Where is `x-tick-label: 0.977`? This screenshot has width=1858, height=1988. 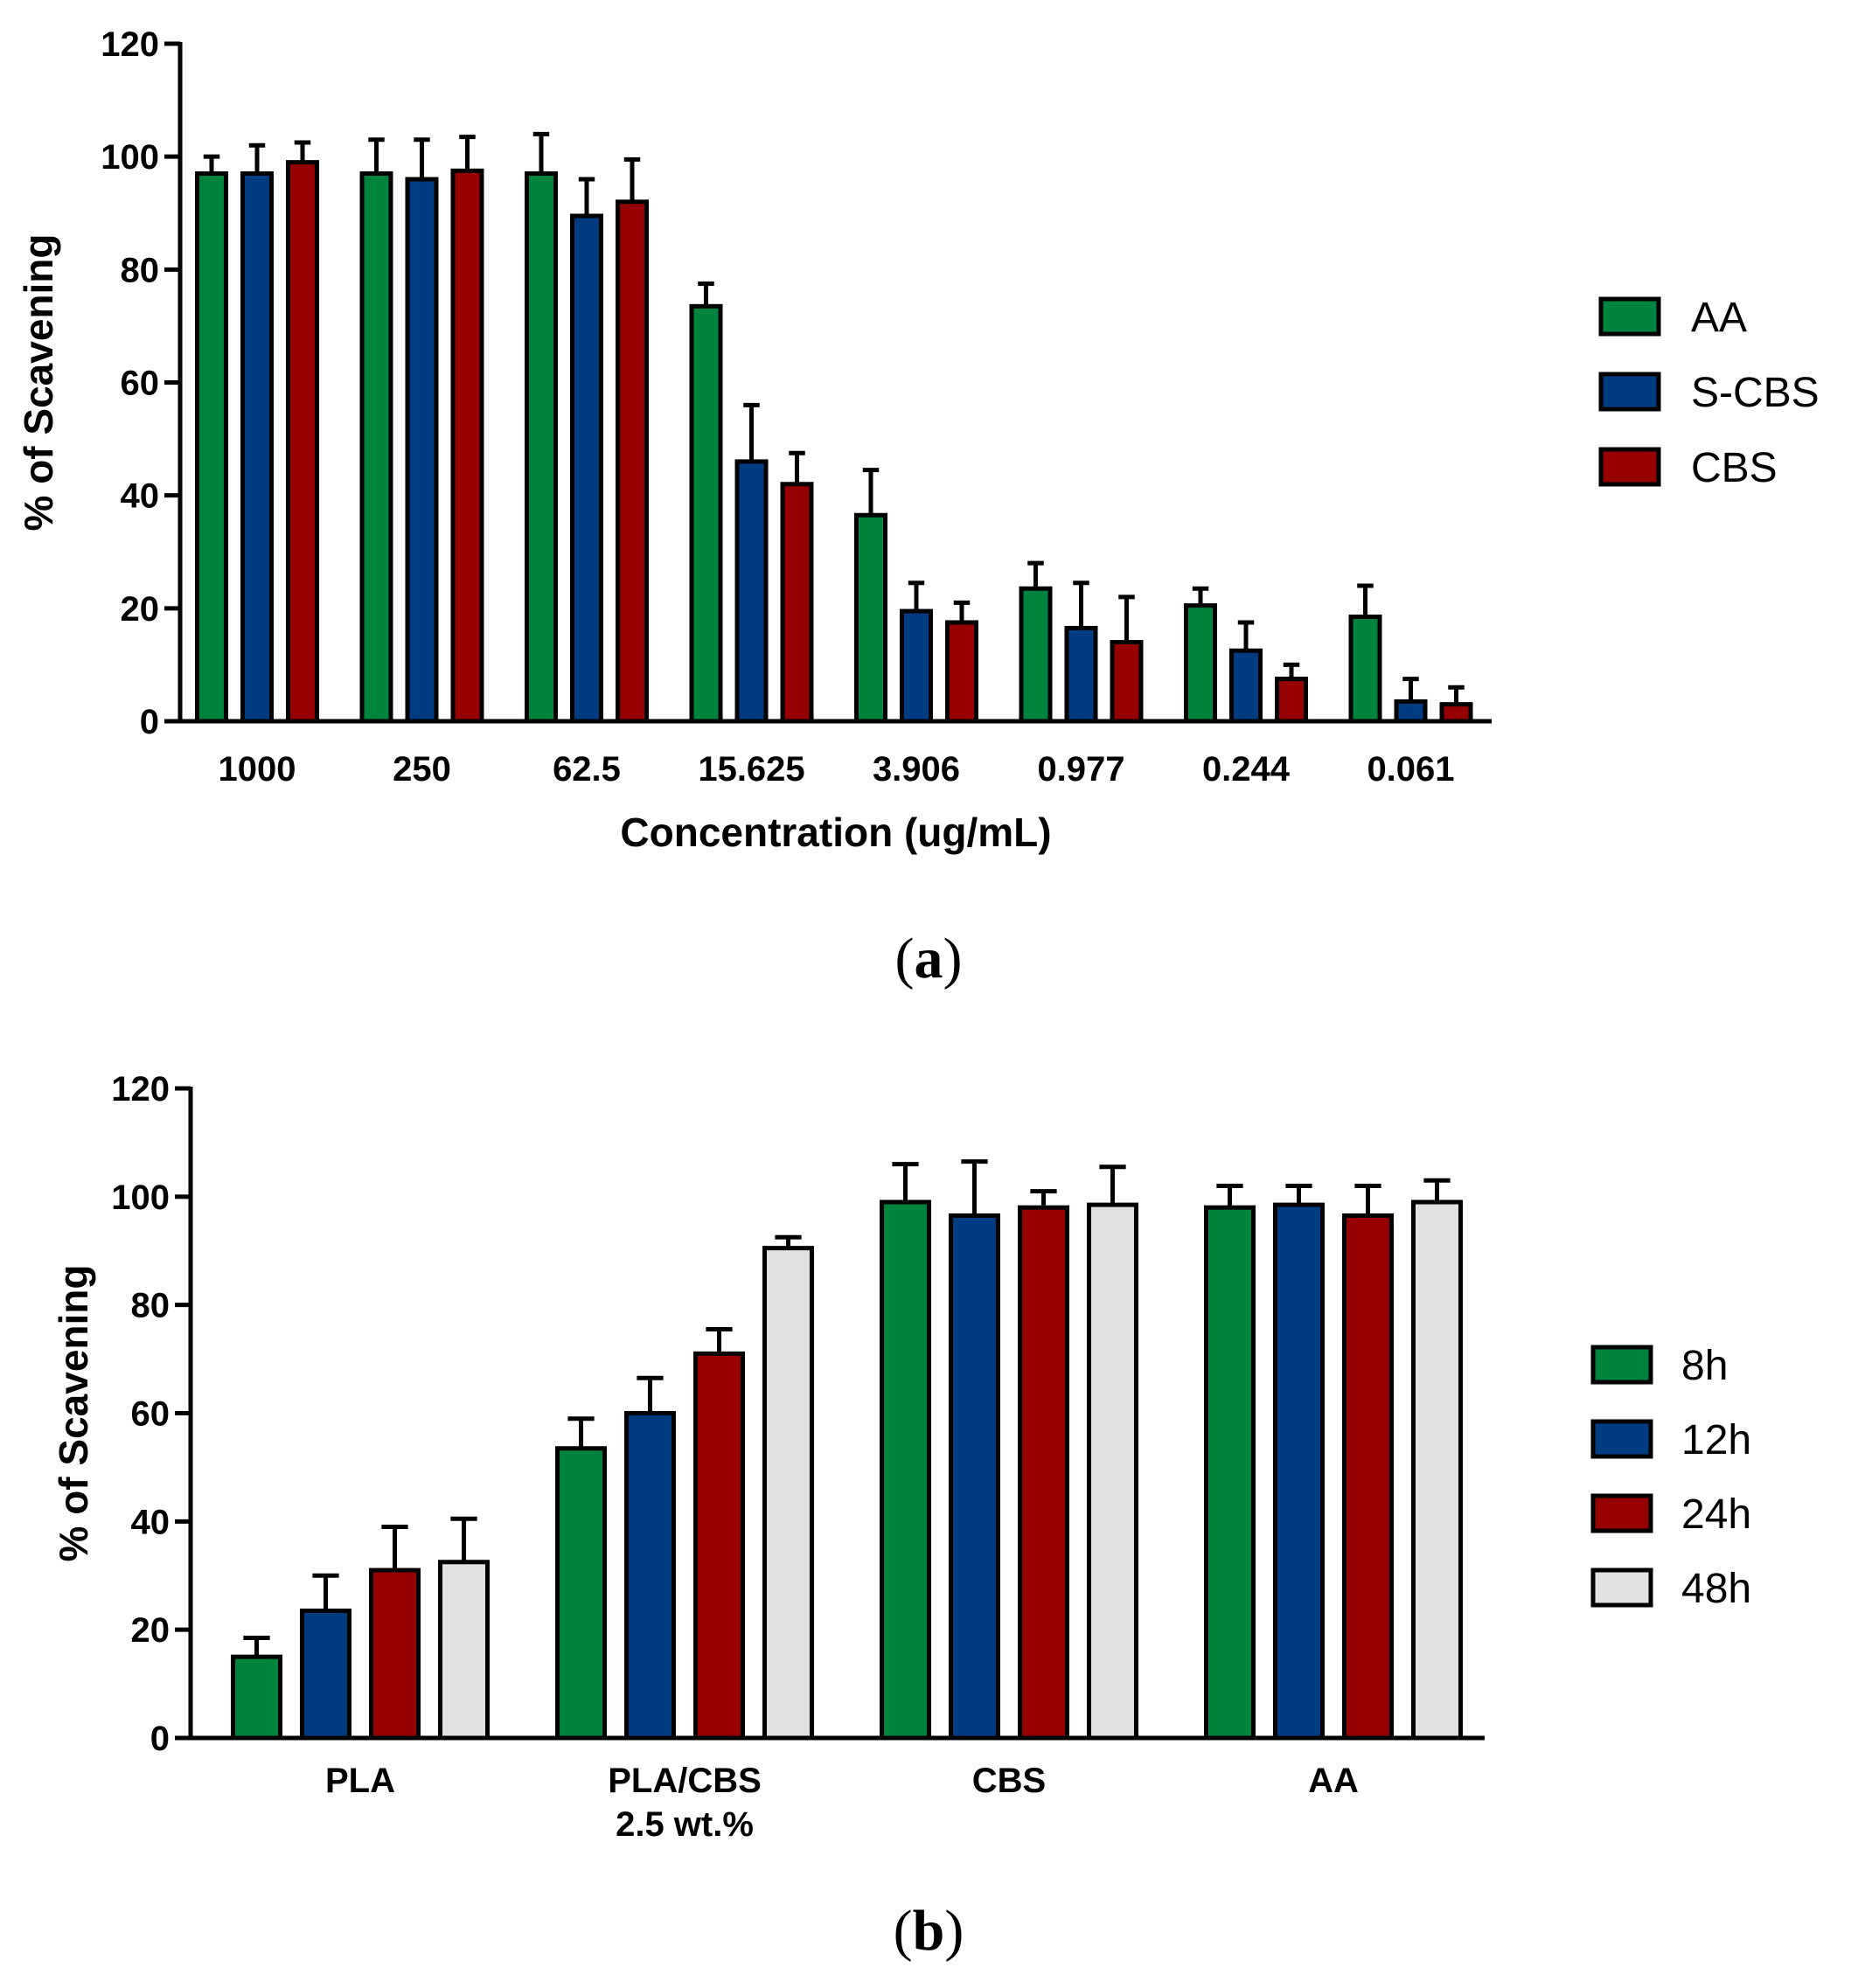 x-tick-label: 0.977 is located at coordinates (1080, 769).